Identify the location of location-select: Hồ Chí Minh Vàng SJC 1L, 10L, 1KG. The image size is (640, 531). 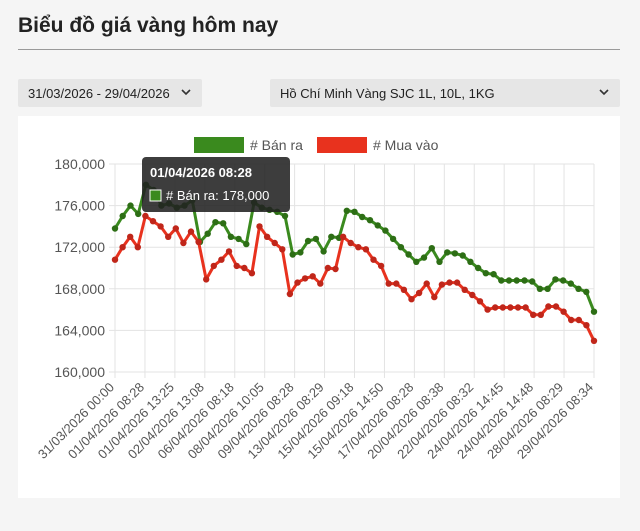
(445, 93).